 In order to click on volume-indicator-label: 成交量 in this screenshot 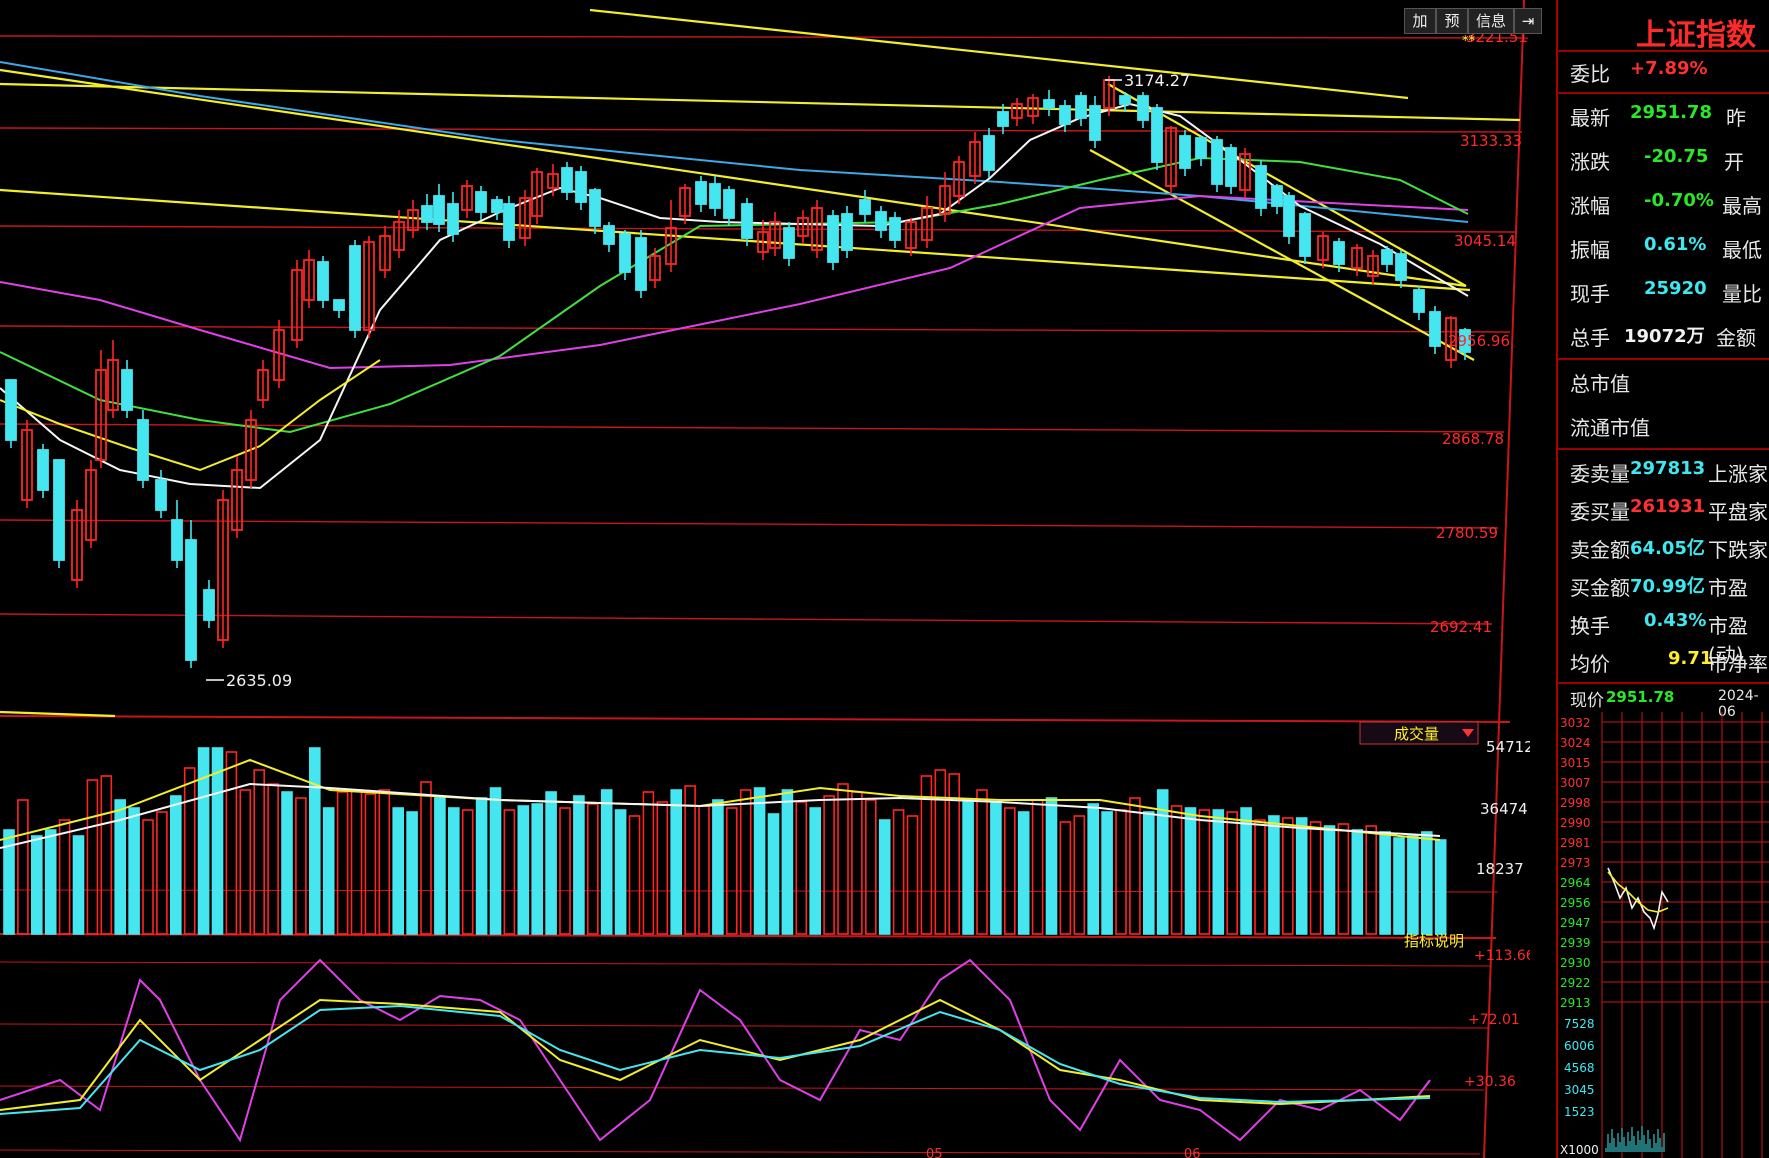, I will do `click(1416, 734)`.